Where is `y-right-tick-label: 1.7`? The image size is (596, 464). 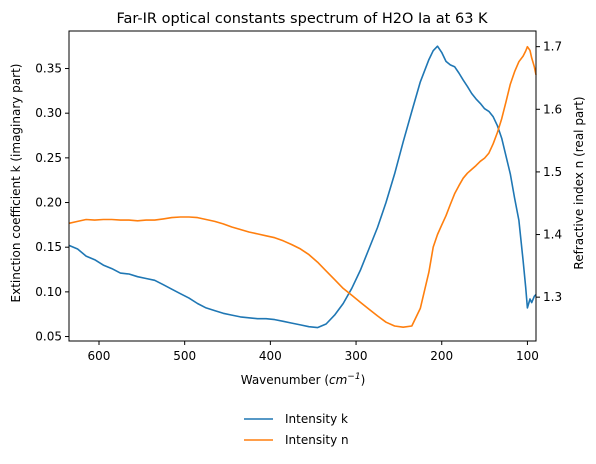
y-right-tick-label: 1.7 is located at coordinates (552, 47).